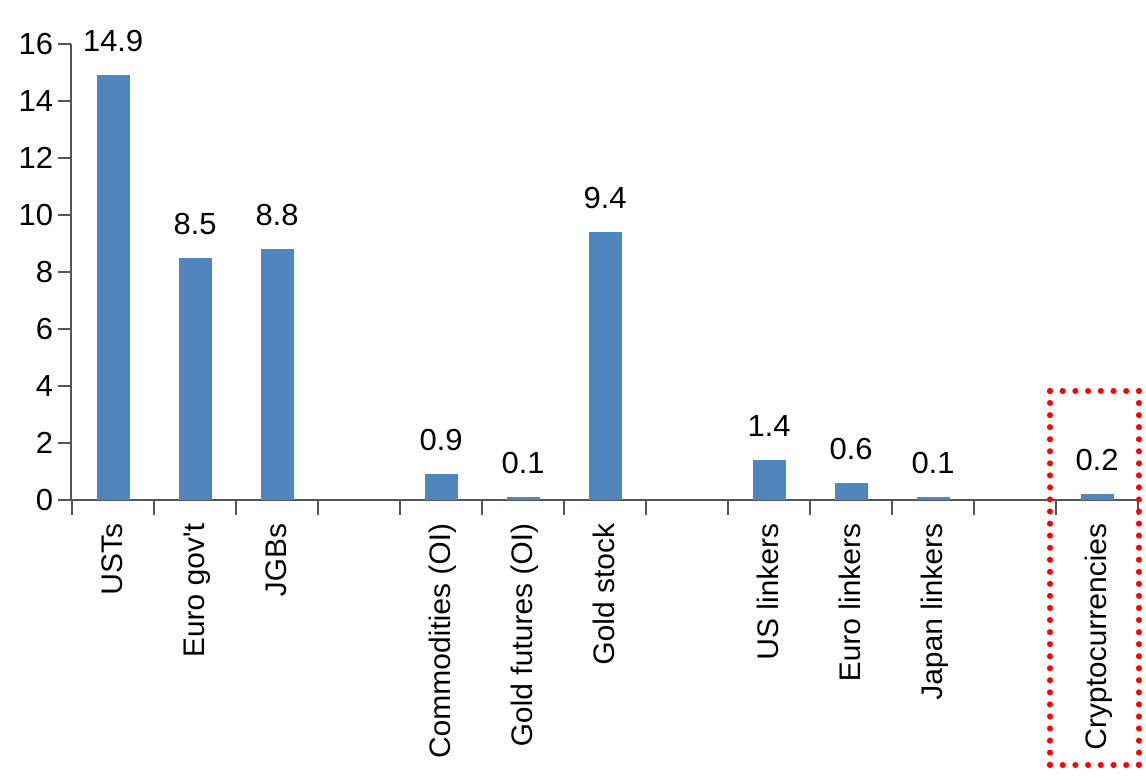 This screenshot has height=780, width=1146. What do you see at coordinates (605, 198) in the screenshot?
I see `bar-value-label: 9.4` at bounding box center [605, 198].